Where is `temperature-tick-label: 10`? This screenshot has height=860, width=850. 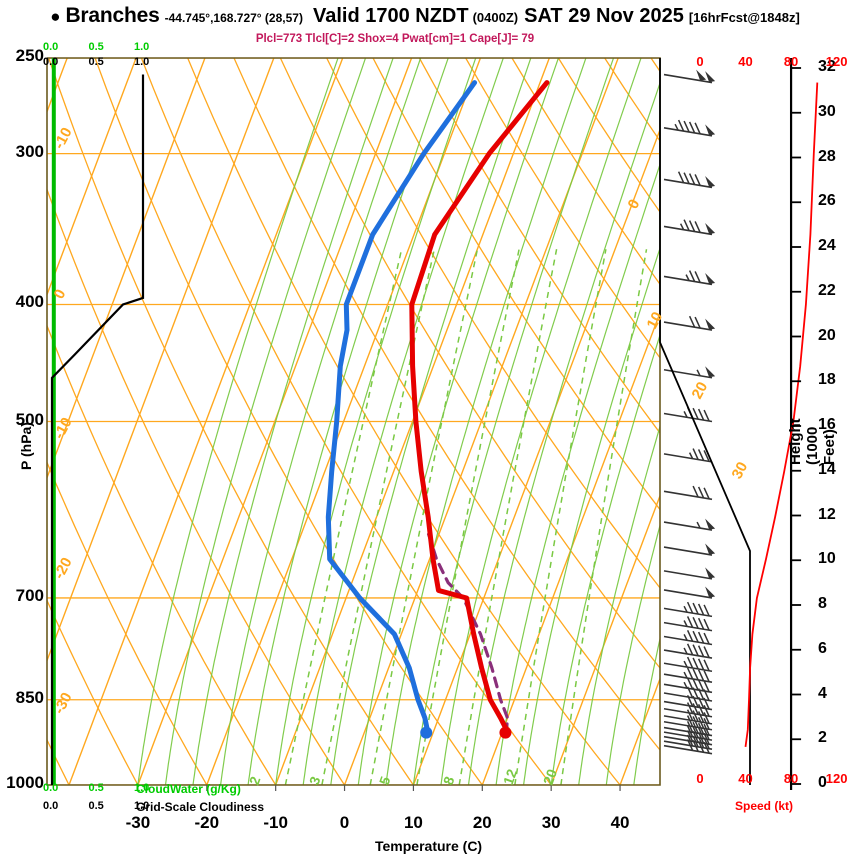 temperature-tick-label: 10 is located at coordinates (413, 822).